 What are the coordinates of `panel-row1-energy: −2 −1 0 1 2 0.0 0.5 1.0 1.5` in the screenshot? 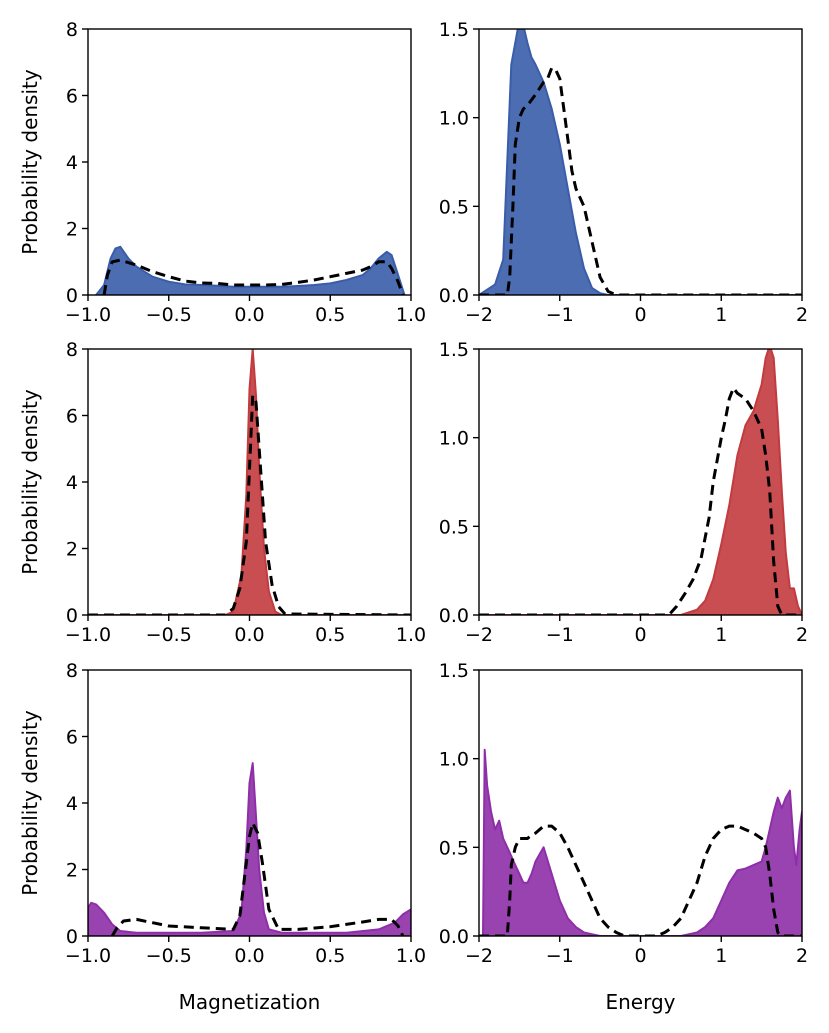 It's located at (623, 172).